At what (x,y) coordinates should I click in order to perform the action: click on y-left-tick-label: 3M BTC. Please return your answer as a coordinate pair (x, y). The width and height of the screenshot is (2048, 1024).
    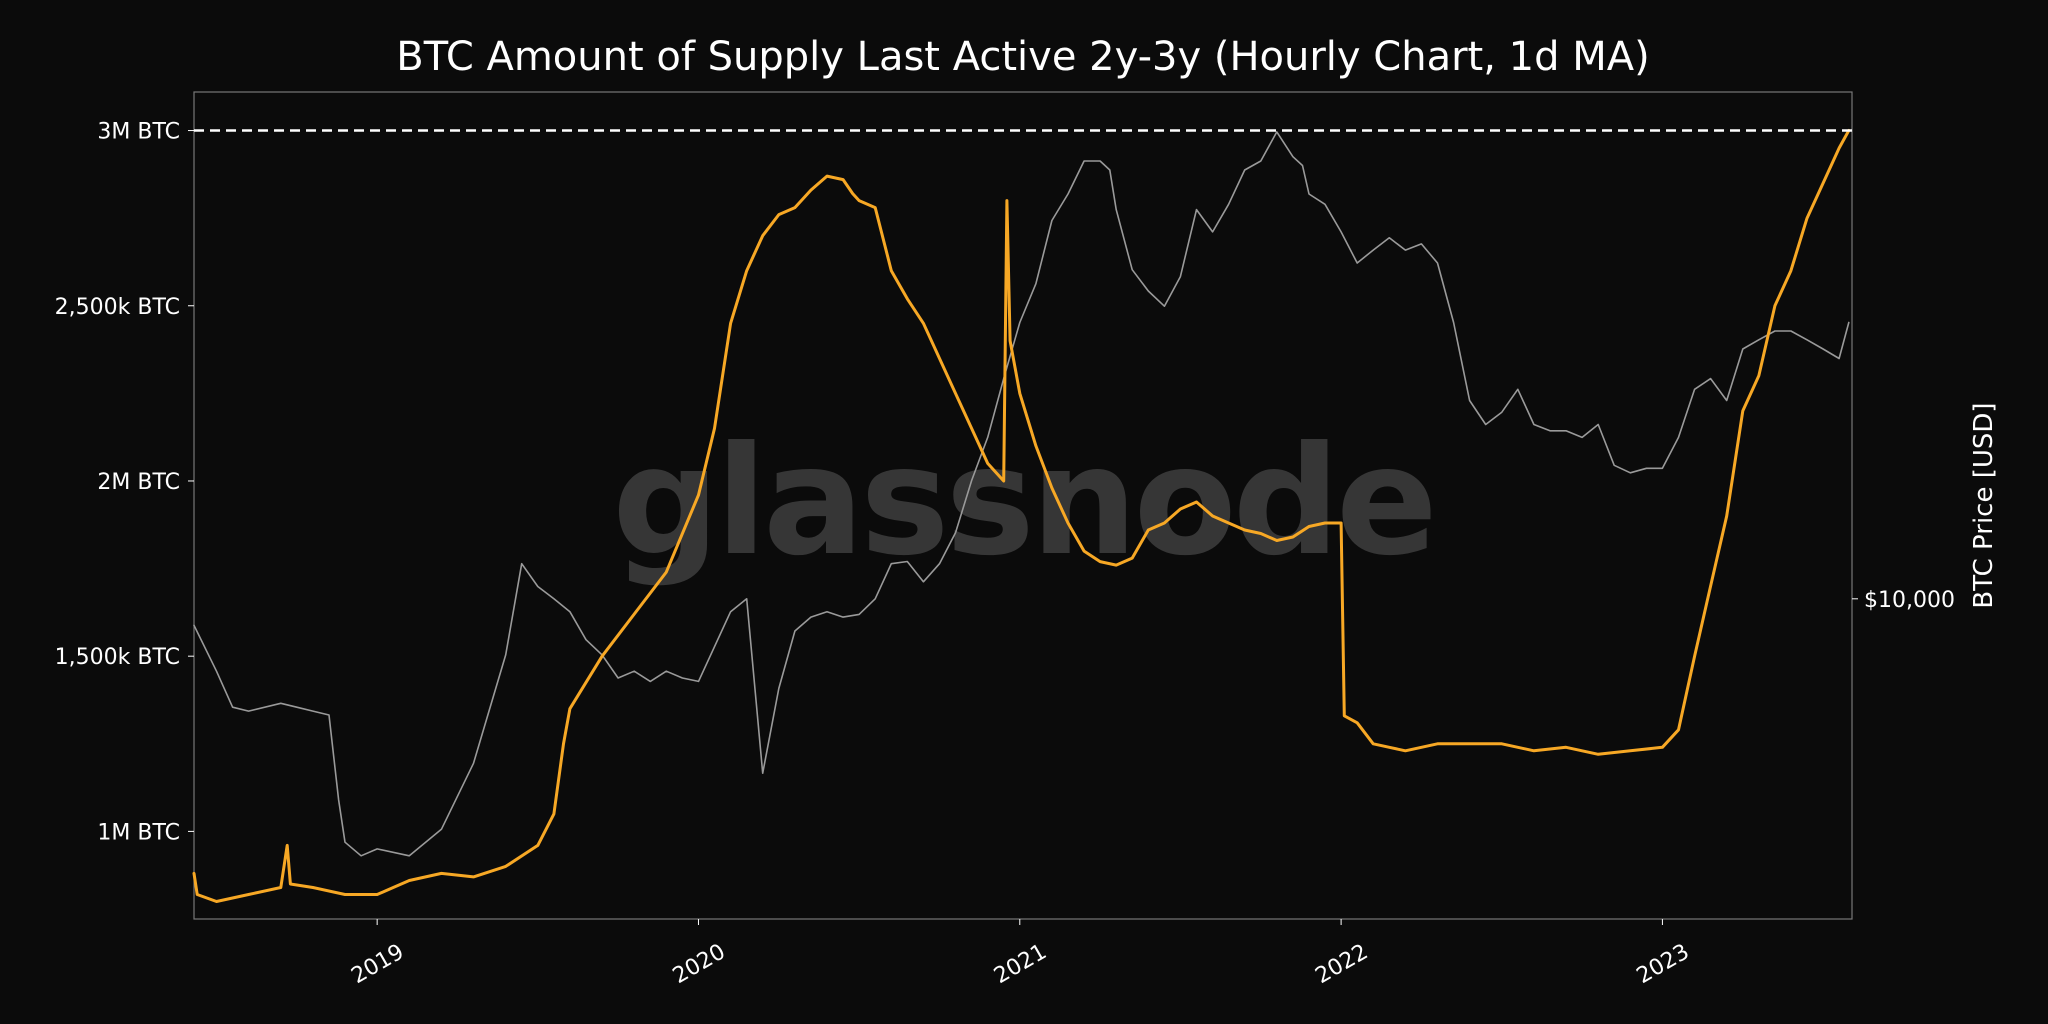
    Looking at the image, I should click on (138, 132).